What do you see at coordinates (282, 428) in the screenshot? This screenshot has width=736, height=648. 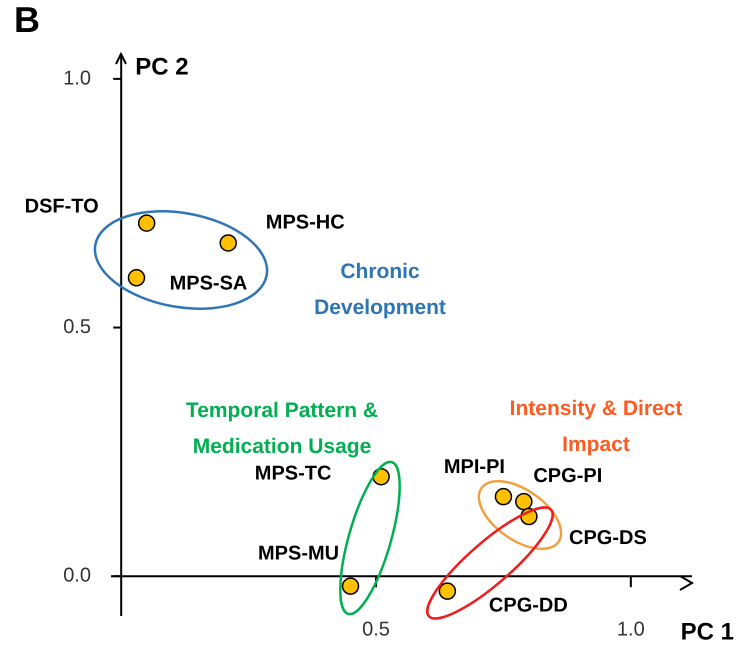 I see `annotation: Temporal Pattern & Medication Usage` at bounding box center [282, 428].